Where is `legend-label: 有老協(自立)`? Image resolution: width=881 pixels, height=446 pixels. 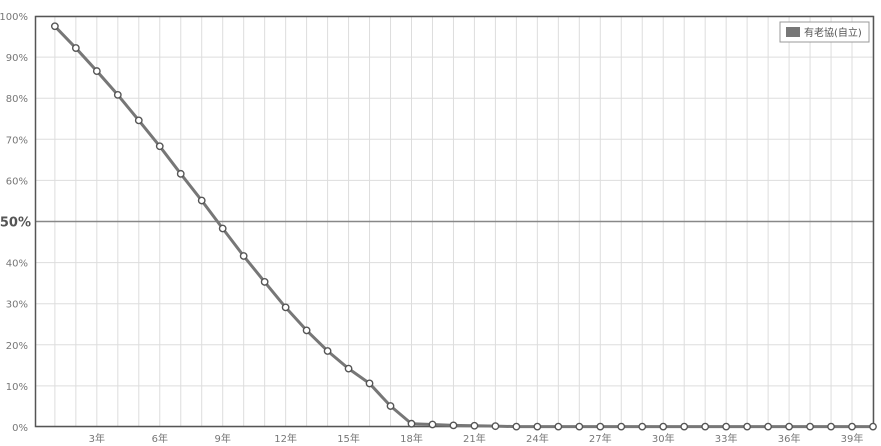
legend-label: 有老協(自立) is located at coordinates (833, 32).